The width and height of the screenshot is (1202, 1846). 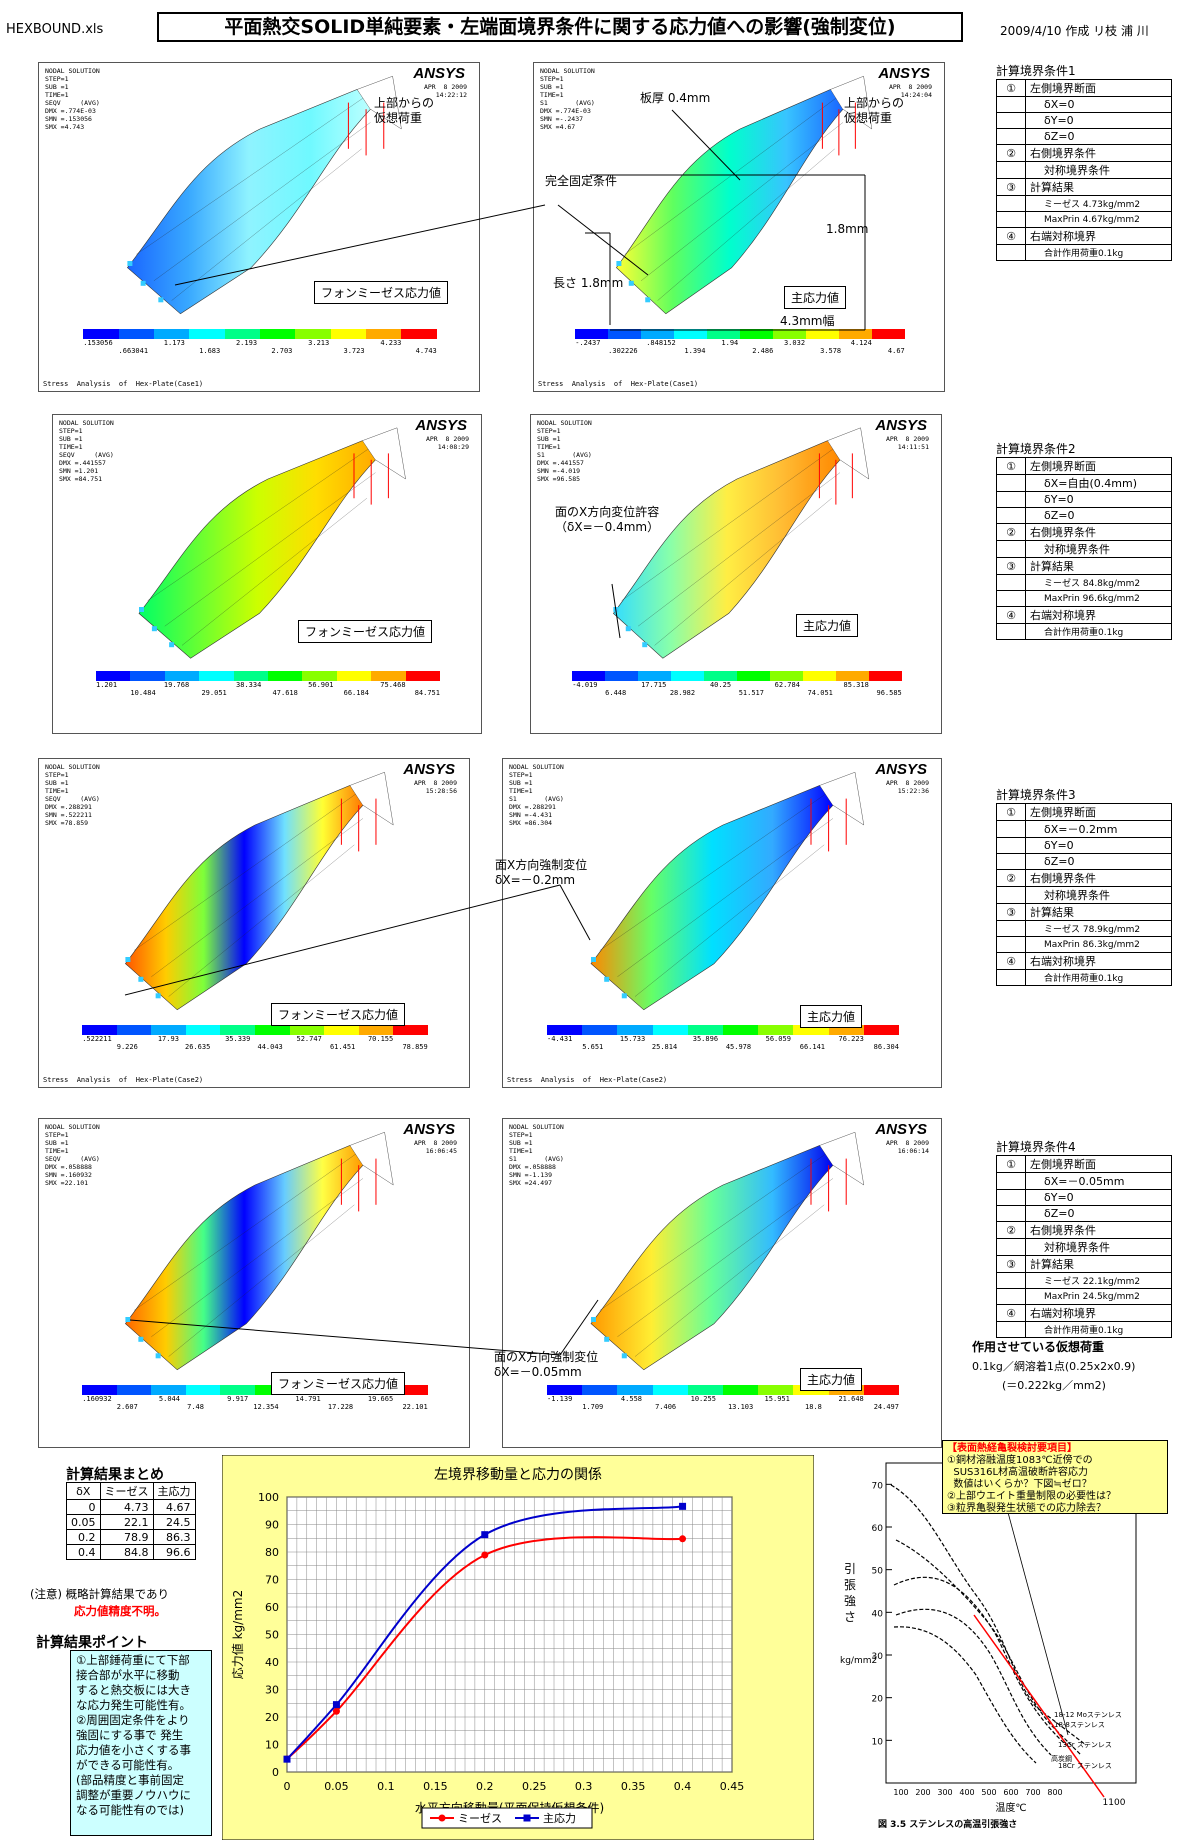 What do you see at coordinates (732, 1786) in the screenshot?
I see `x-tick-label: 0.45` at bounding box center [732, 1786].